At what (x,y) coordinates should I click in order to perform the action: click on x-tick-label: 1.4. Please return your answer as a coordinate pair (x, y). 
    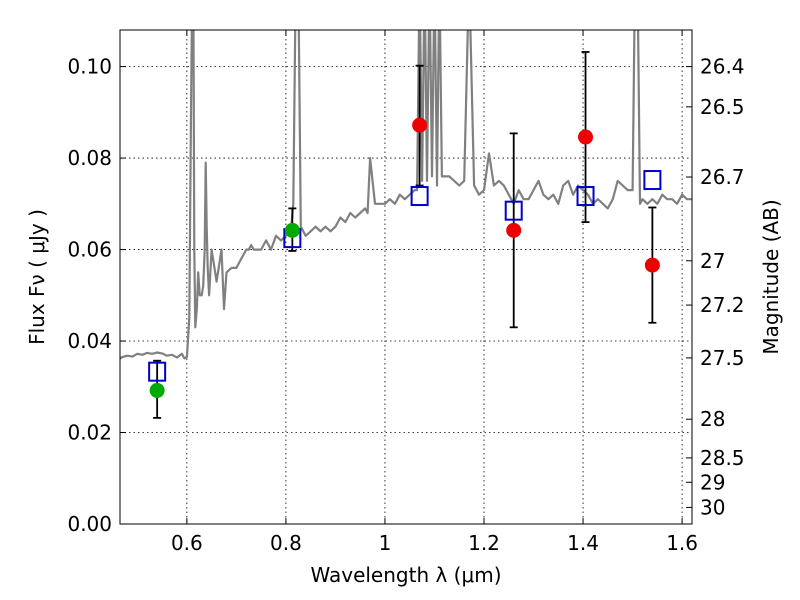
    Looking at the image, I should click on (583, 543).